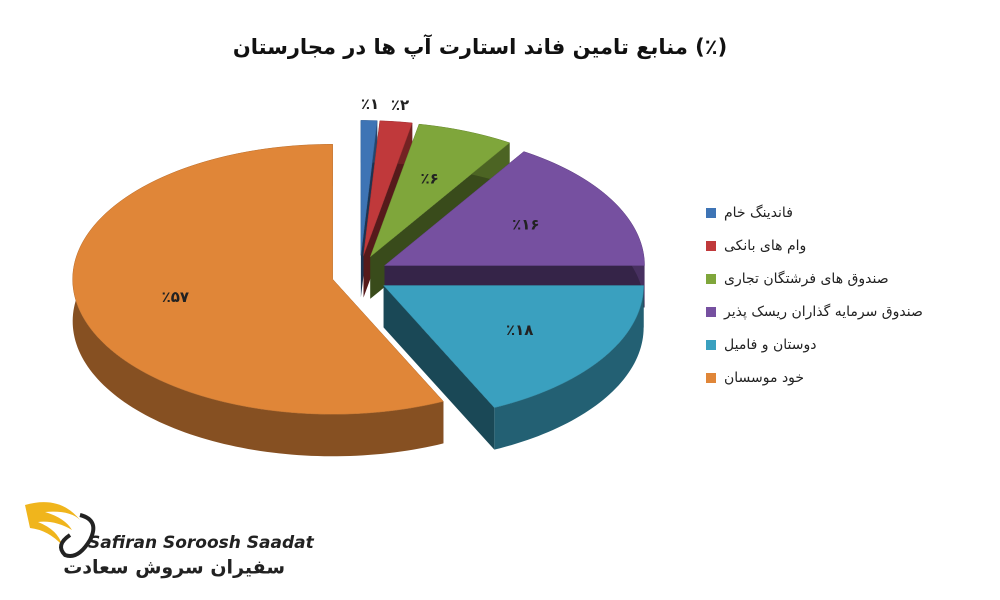  Describe the element at coordinates (765, 246) in the screenshot. I see `legend-label: وام های بانکی` at that location.